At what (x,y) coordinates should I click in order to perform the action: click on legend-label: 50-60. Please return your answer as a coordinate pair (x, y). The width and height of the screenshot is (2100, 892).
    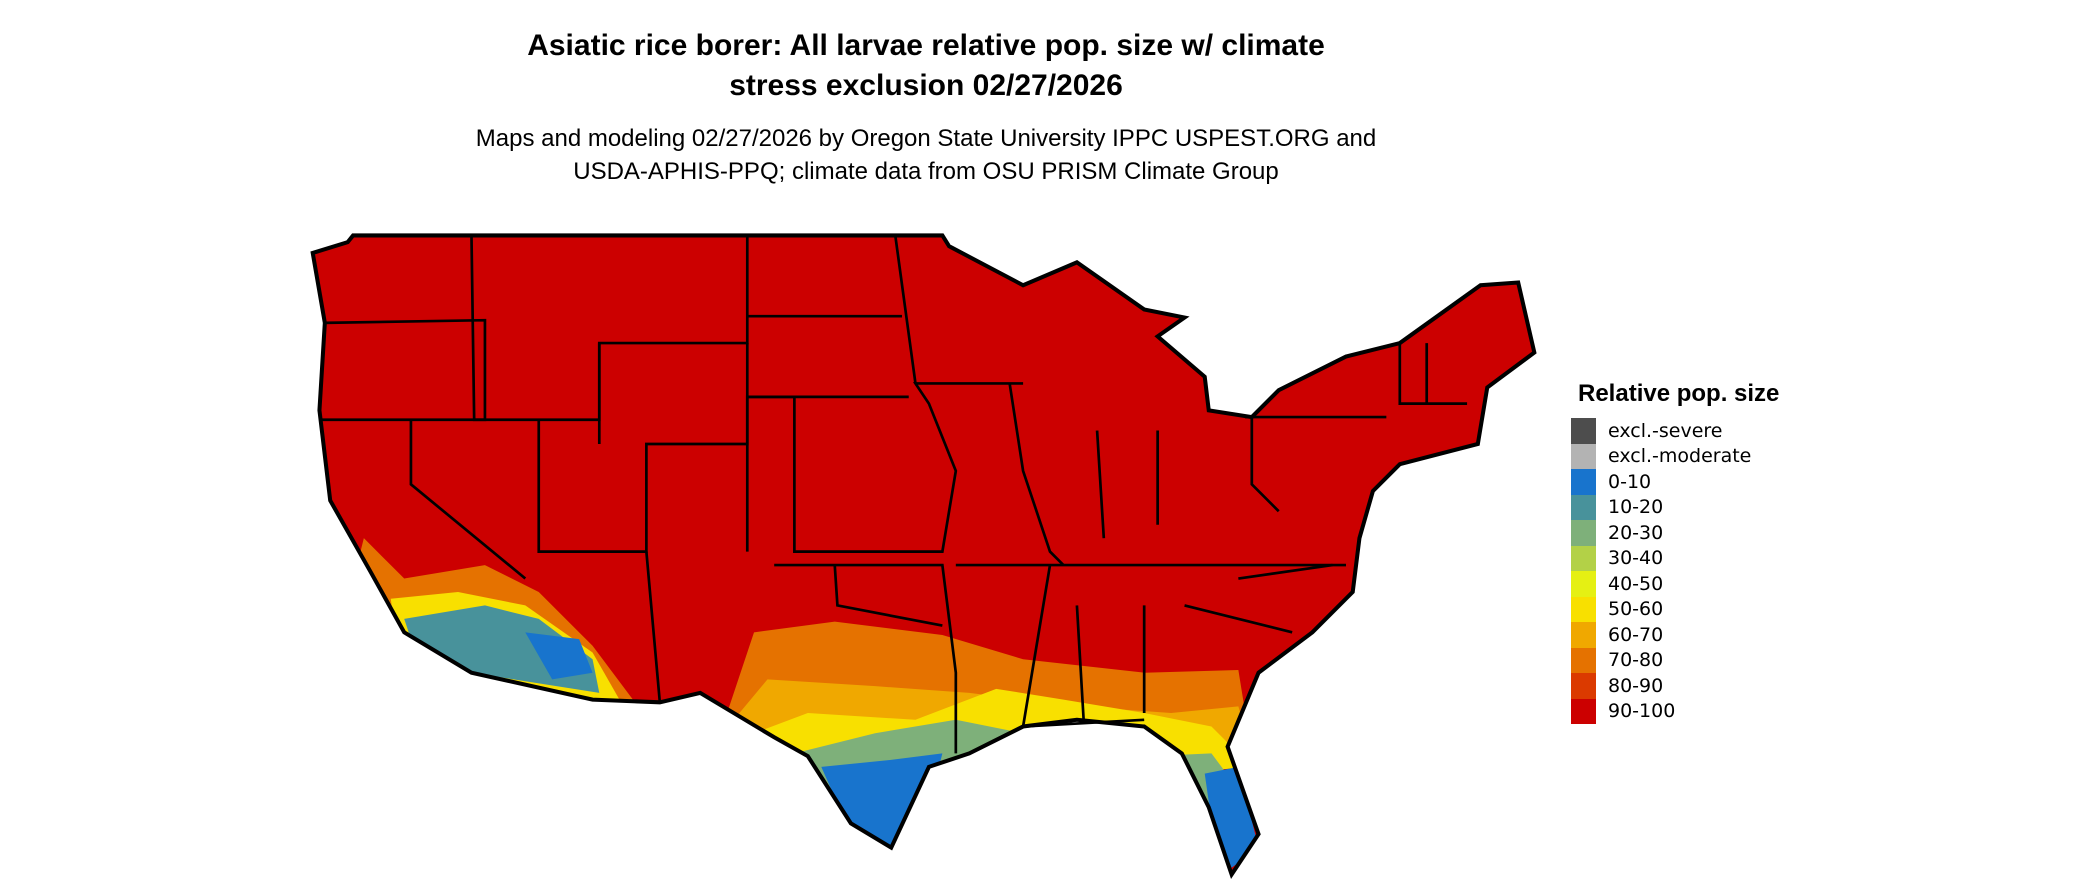
    Looking at the image, I should click on (1636, 609).